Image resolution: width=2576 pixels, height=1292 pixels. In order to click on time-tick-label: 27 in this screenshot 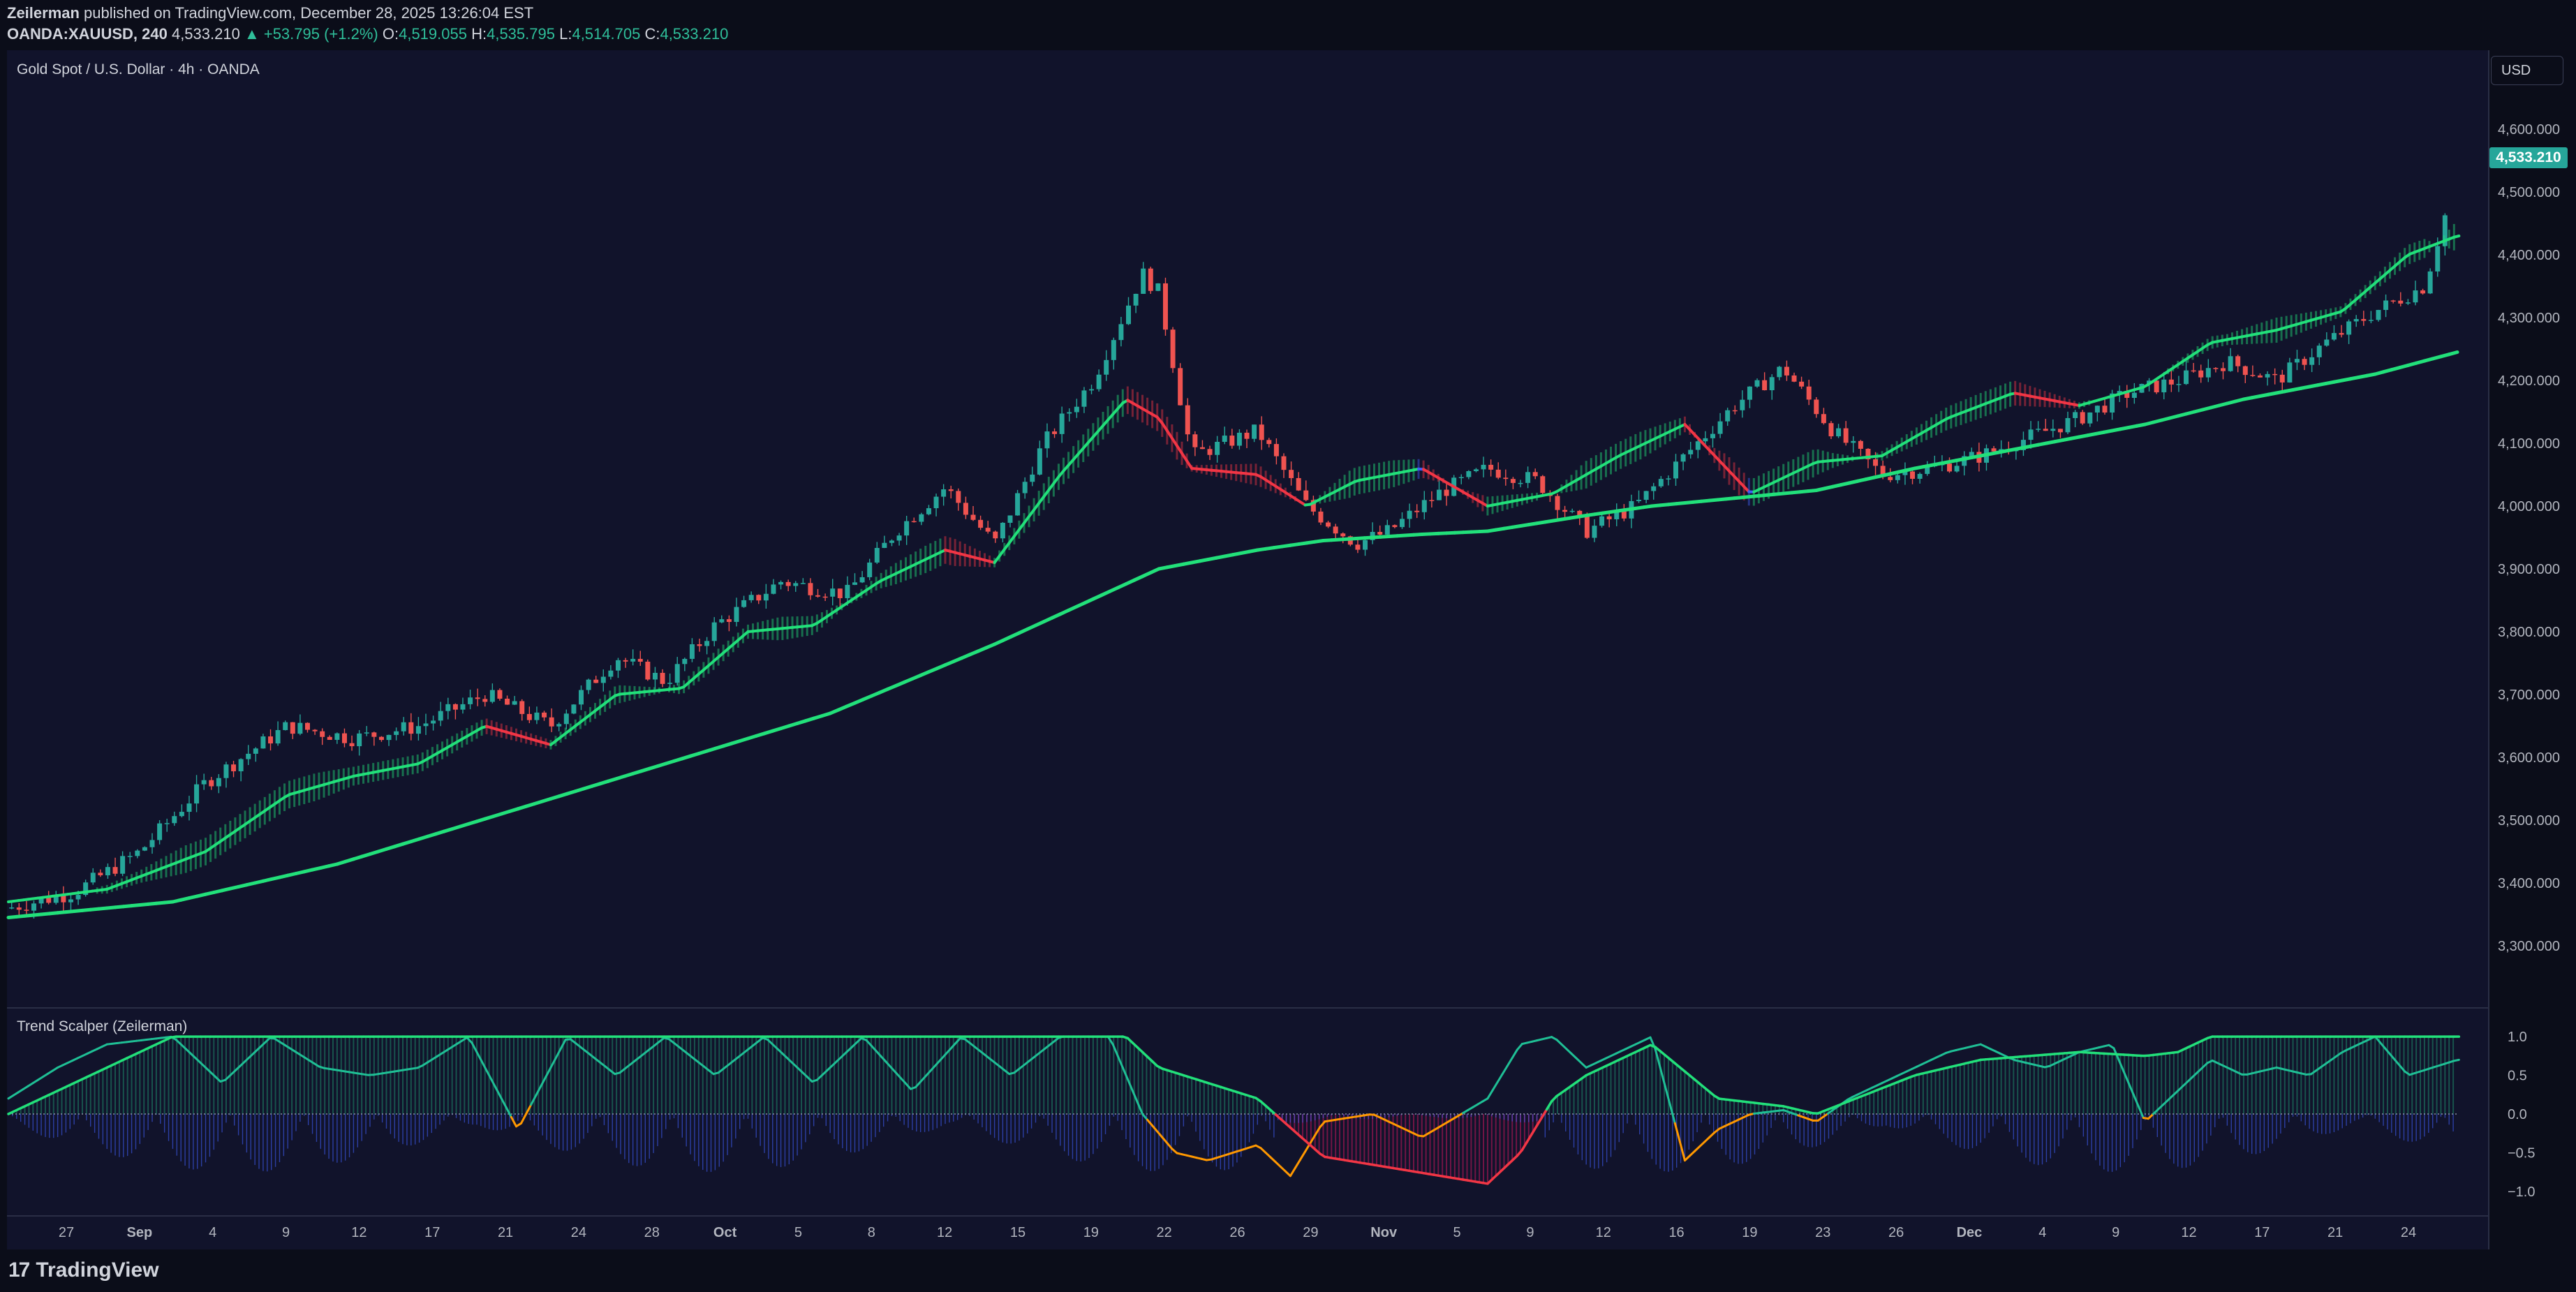, I will do `click(66, 1232)`.